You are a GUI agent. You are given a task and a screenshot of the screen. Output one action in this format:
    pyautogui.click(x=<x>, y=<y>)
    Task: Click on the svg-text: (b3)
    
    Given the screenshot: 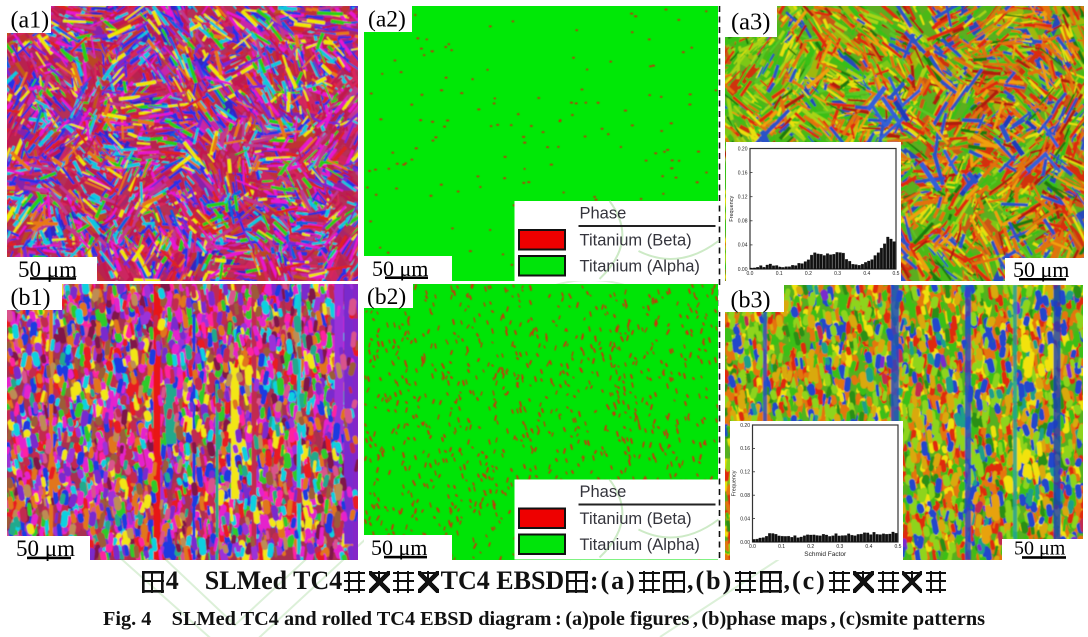 What is the action you would take?
    pyautogui.click(x=751, y=301)
    